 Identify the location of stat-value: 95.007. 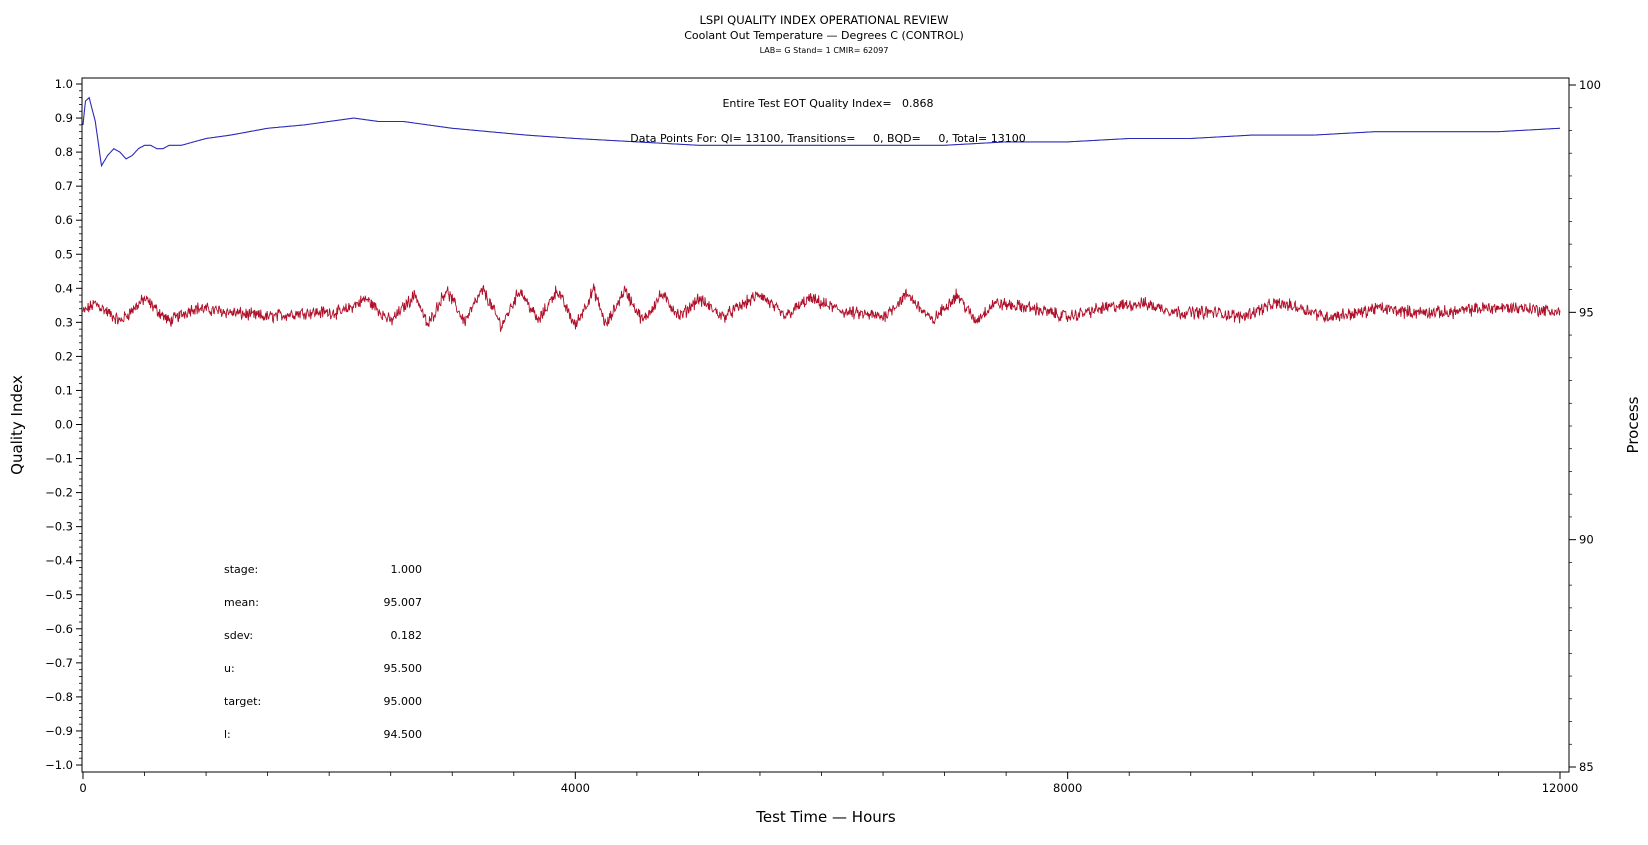
(403, 602).